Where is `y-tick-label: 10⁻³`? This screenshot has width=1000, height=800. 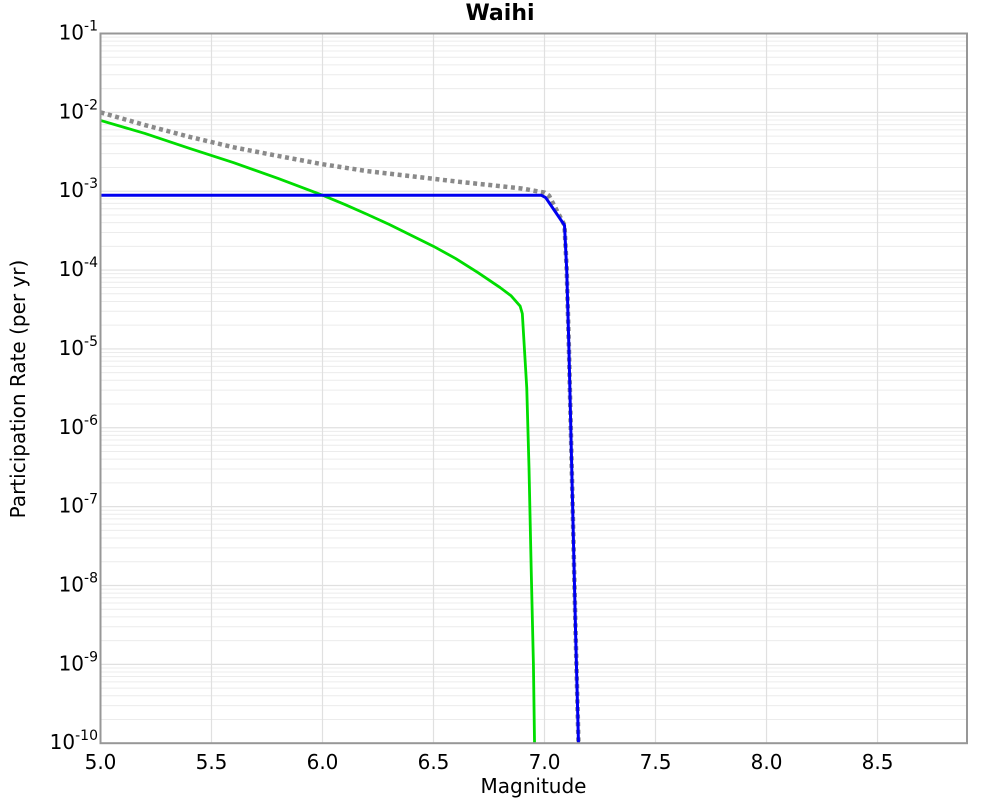 y-tick-label: 10⁻³ is located at coordinates (78, 189).